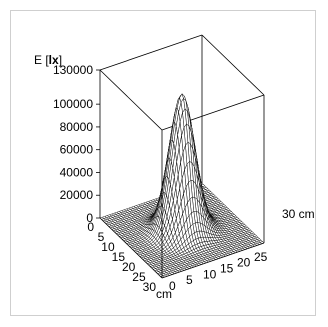 Image resolution: width=328 pixels, height=327 pixels. I want to click on y-tick-label: 20, so click(244, 263).